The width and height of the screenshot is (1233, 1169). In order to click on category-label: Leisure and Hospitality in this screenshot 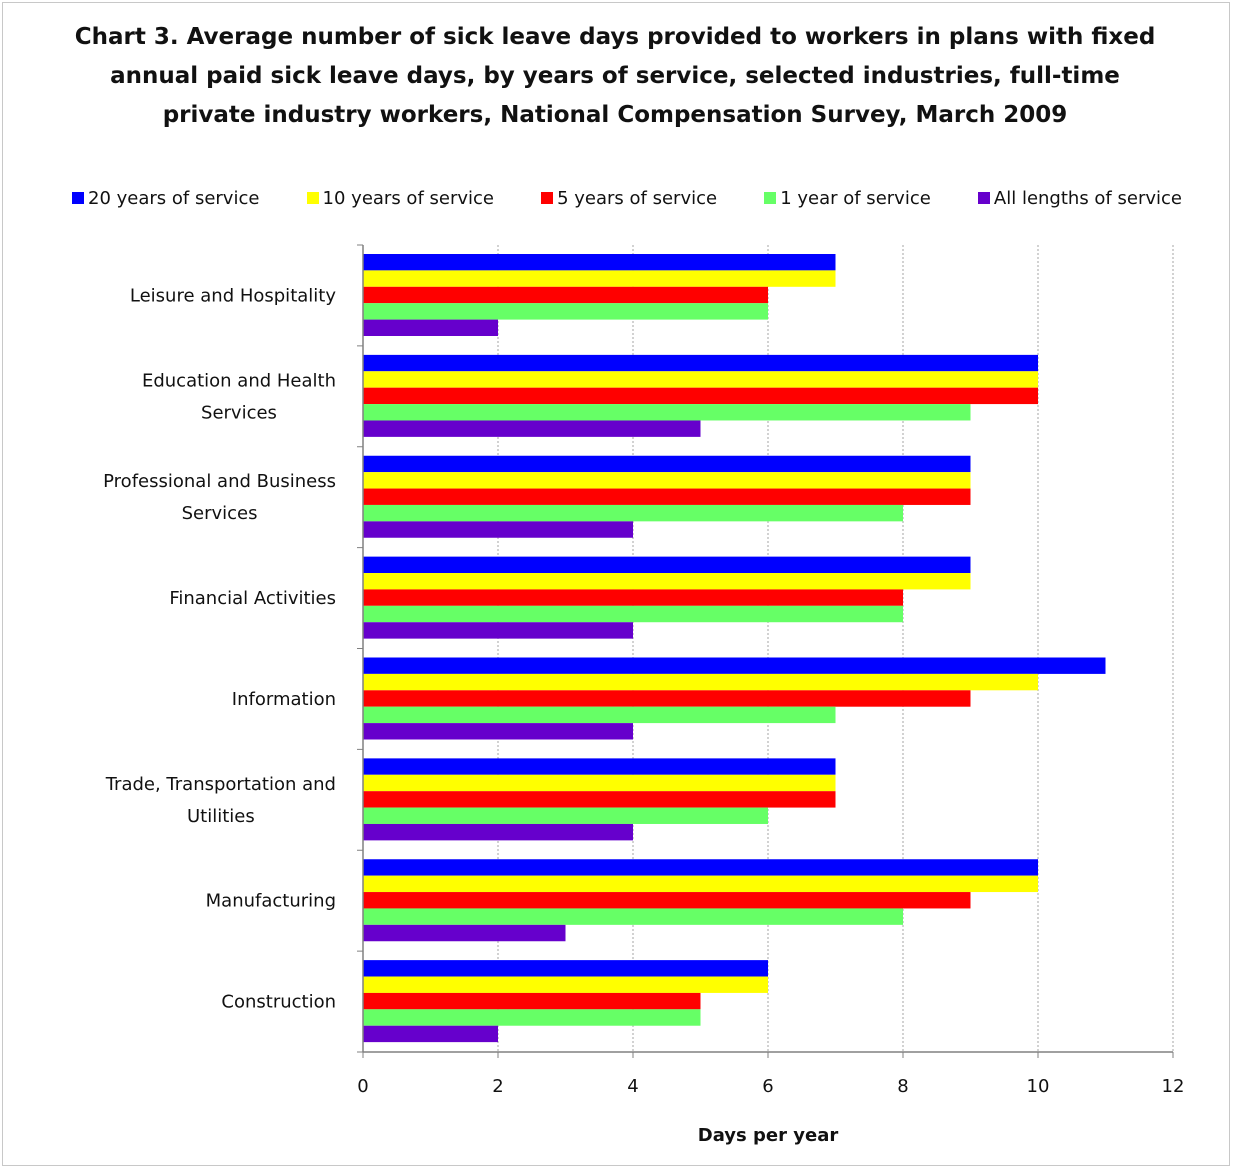, I will do `click(233, 295)`.